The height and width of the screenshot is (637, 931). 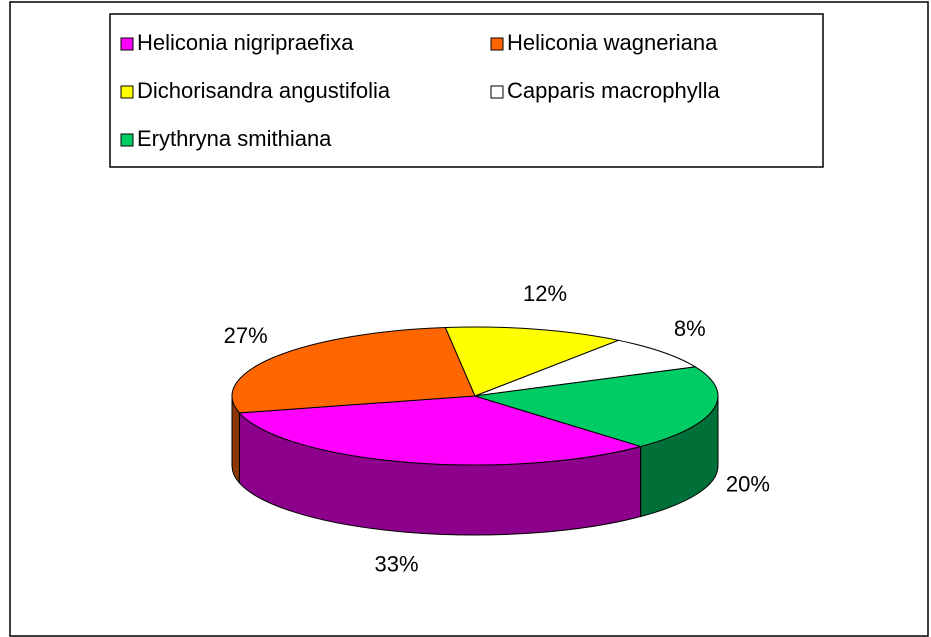 What do you see at coordinates (246, 335) in the screenshot?
I see `data-label: 27%` at bounding box center [246, 335].